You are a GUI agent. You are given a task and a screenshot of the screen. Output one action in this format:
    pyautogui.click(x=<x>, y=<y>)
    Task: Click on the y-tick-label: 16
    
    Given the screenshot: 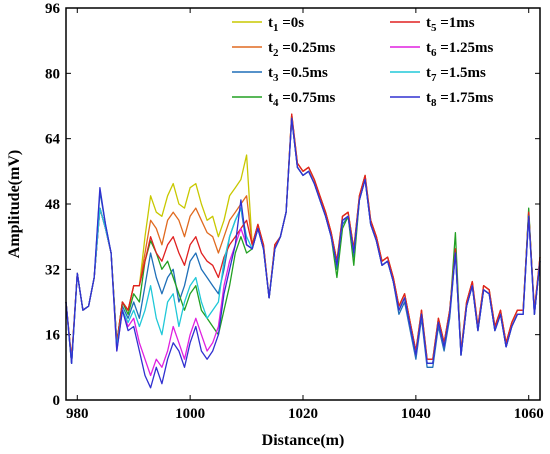 What is the action you would take?
    pyautogui.click(x=53, y=336)
    